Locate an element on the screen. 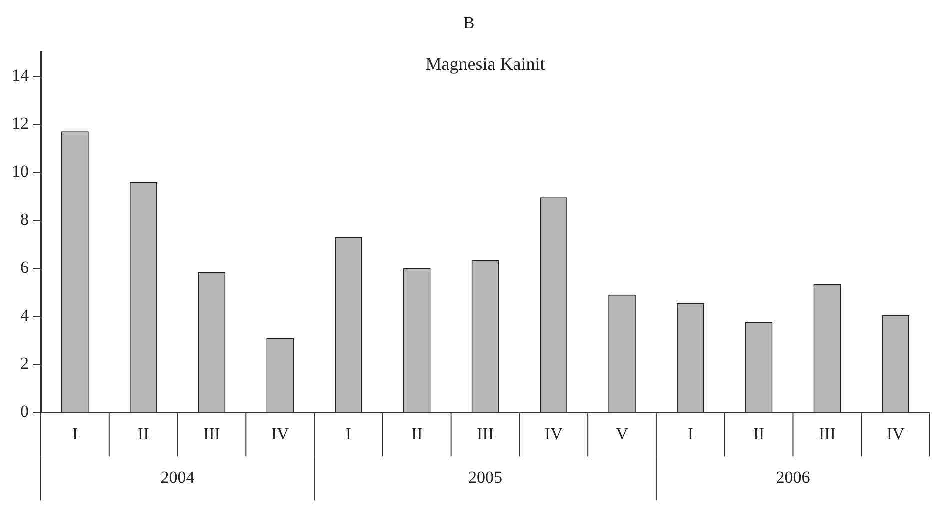 The height and width of the screenshot is (515, 944). chart-subtitle: Magnesia Kainit is located at coordinates (486, 64).